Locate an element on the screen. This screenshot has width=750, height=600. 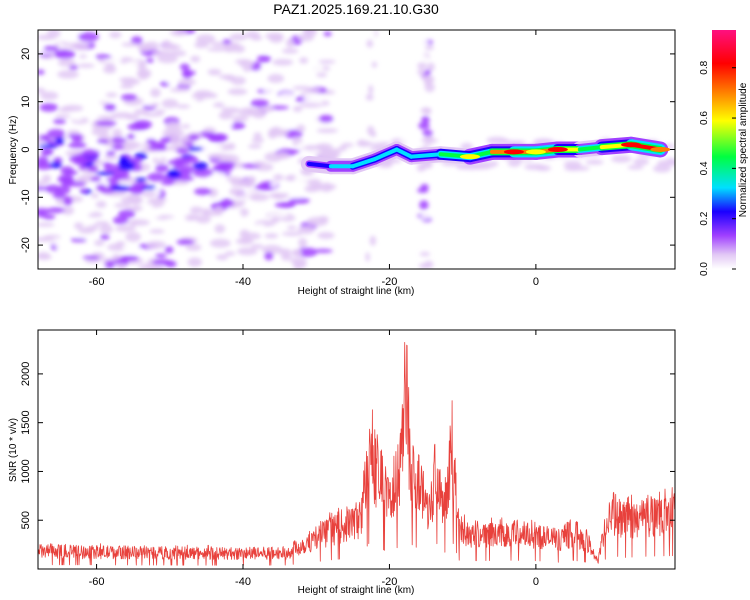
top-y-axis-label: Frequency (Hz) is located at coordinates (13, 150).